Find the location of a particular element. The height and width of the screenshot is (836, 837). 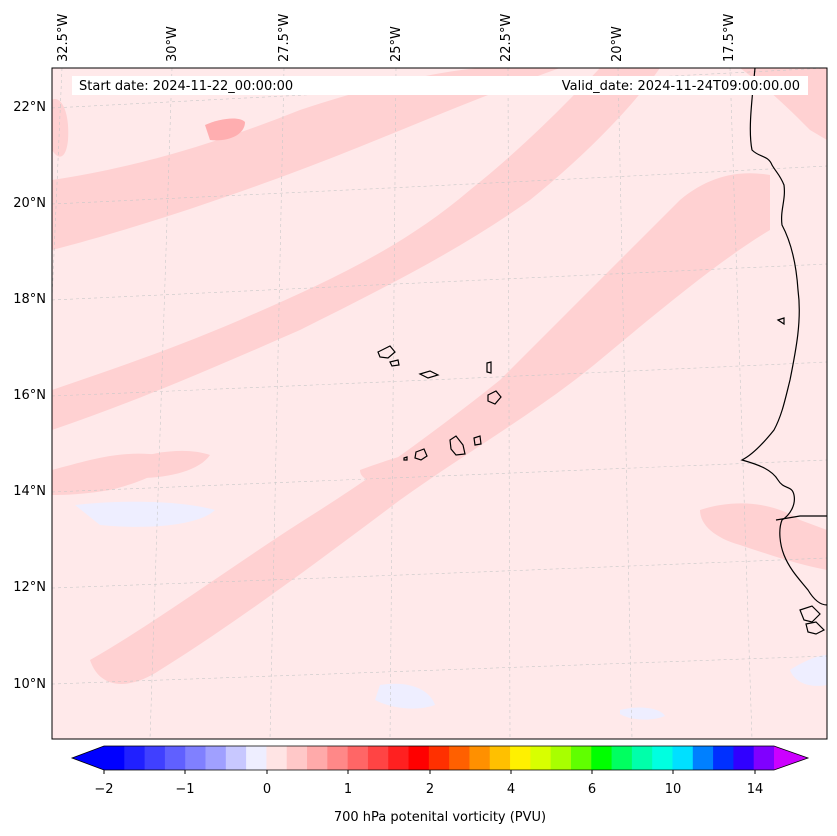

latitude-label: 18°N is located at coordinates (29, 299).